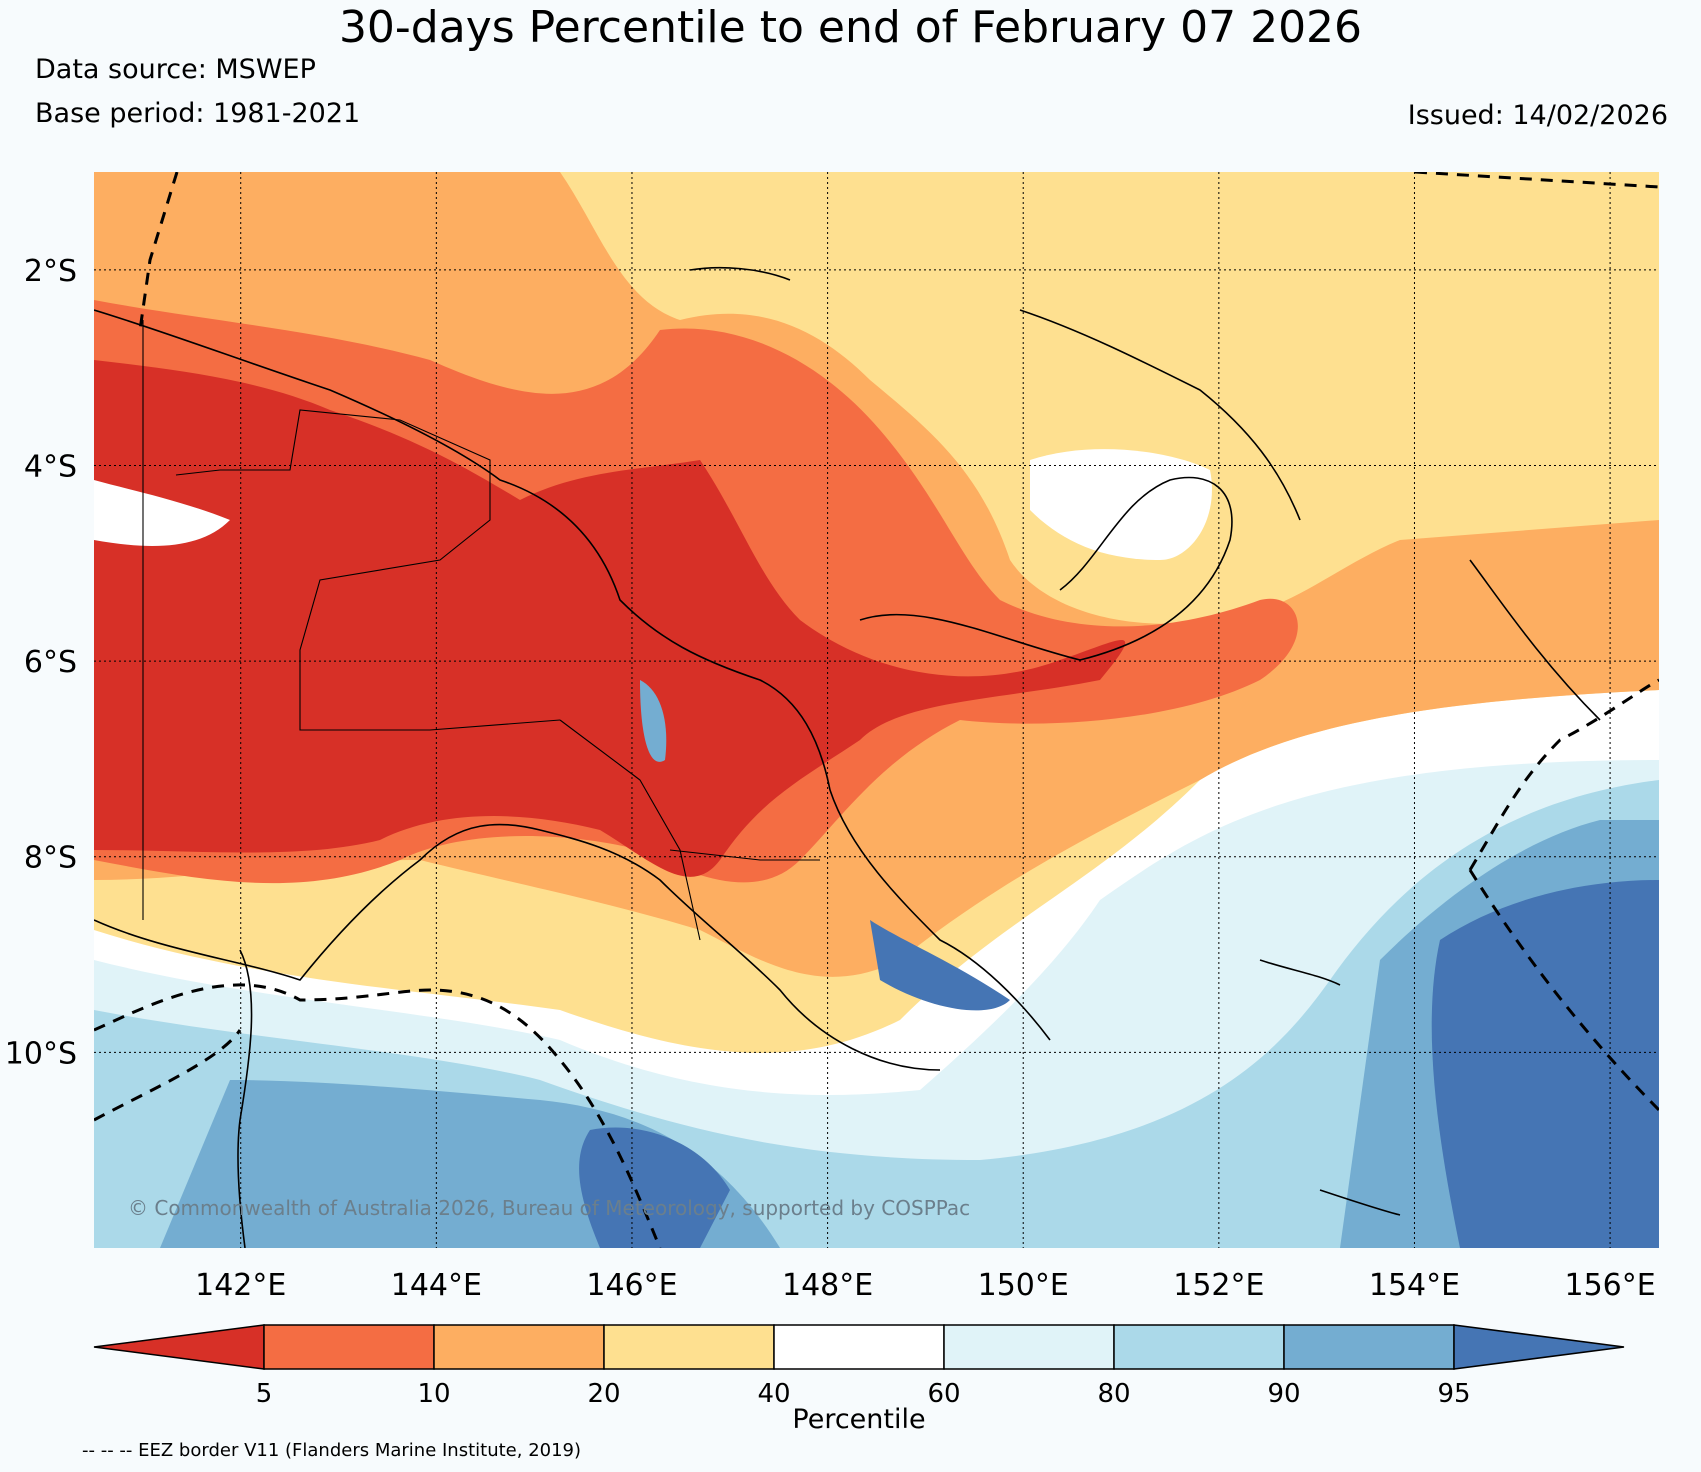 This screenshot has height=1472, width=1701. I want to click on colorbar-tick-label: 20, so click(603, 1394).